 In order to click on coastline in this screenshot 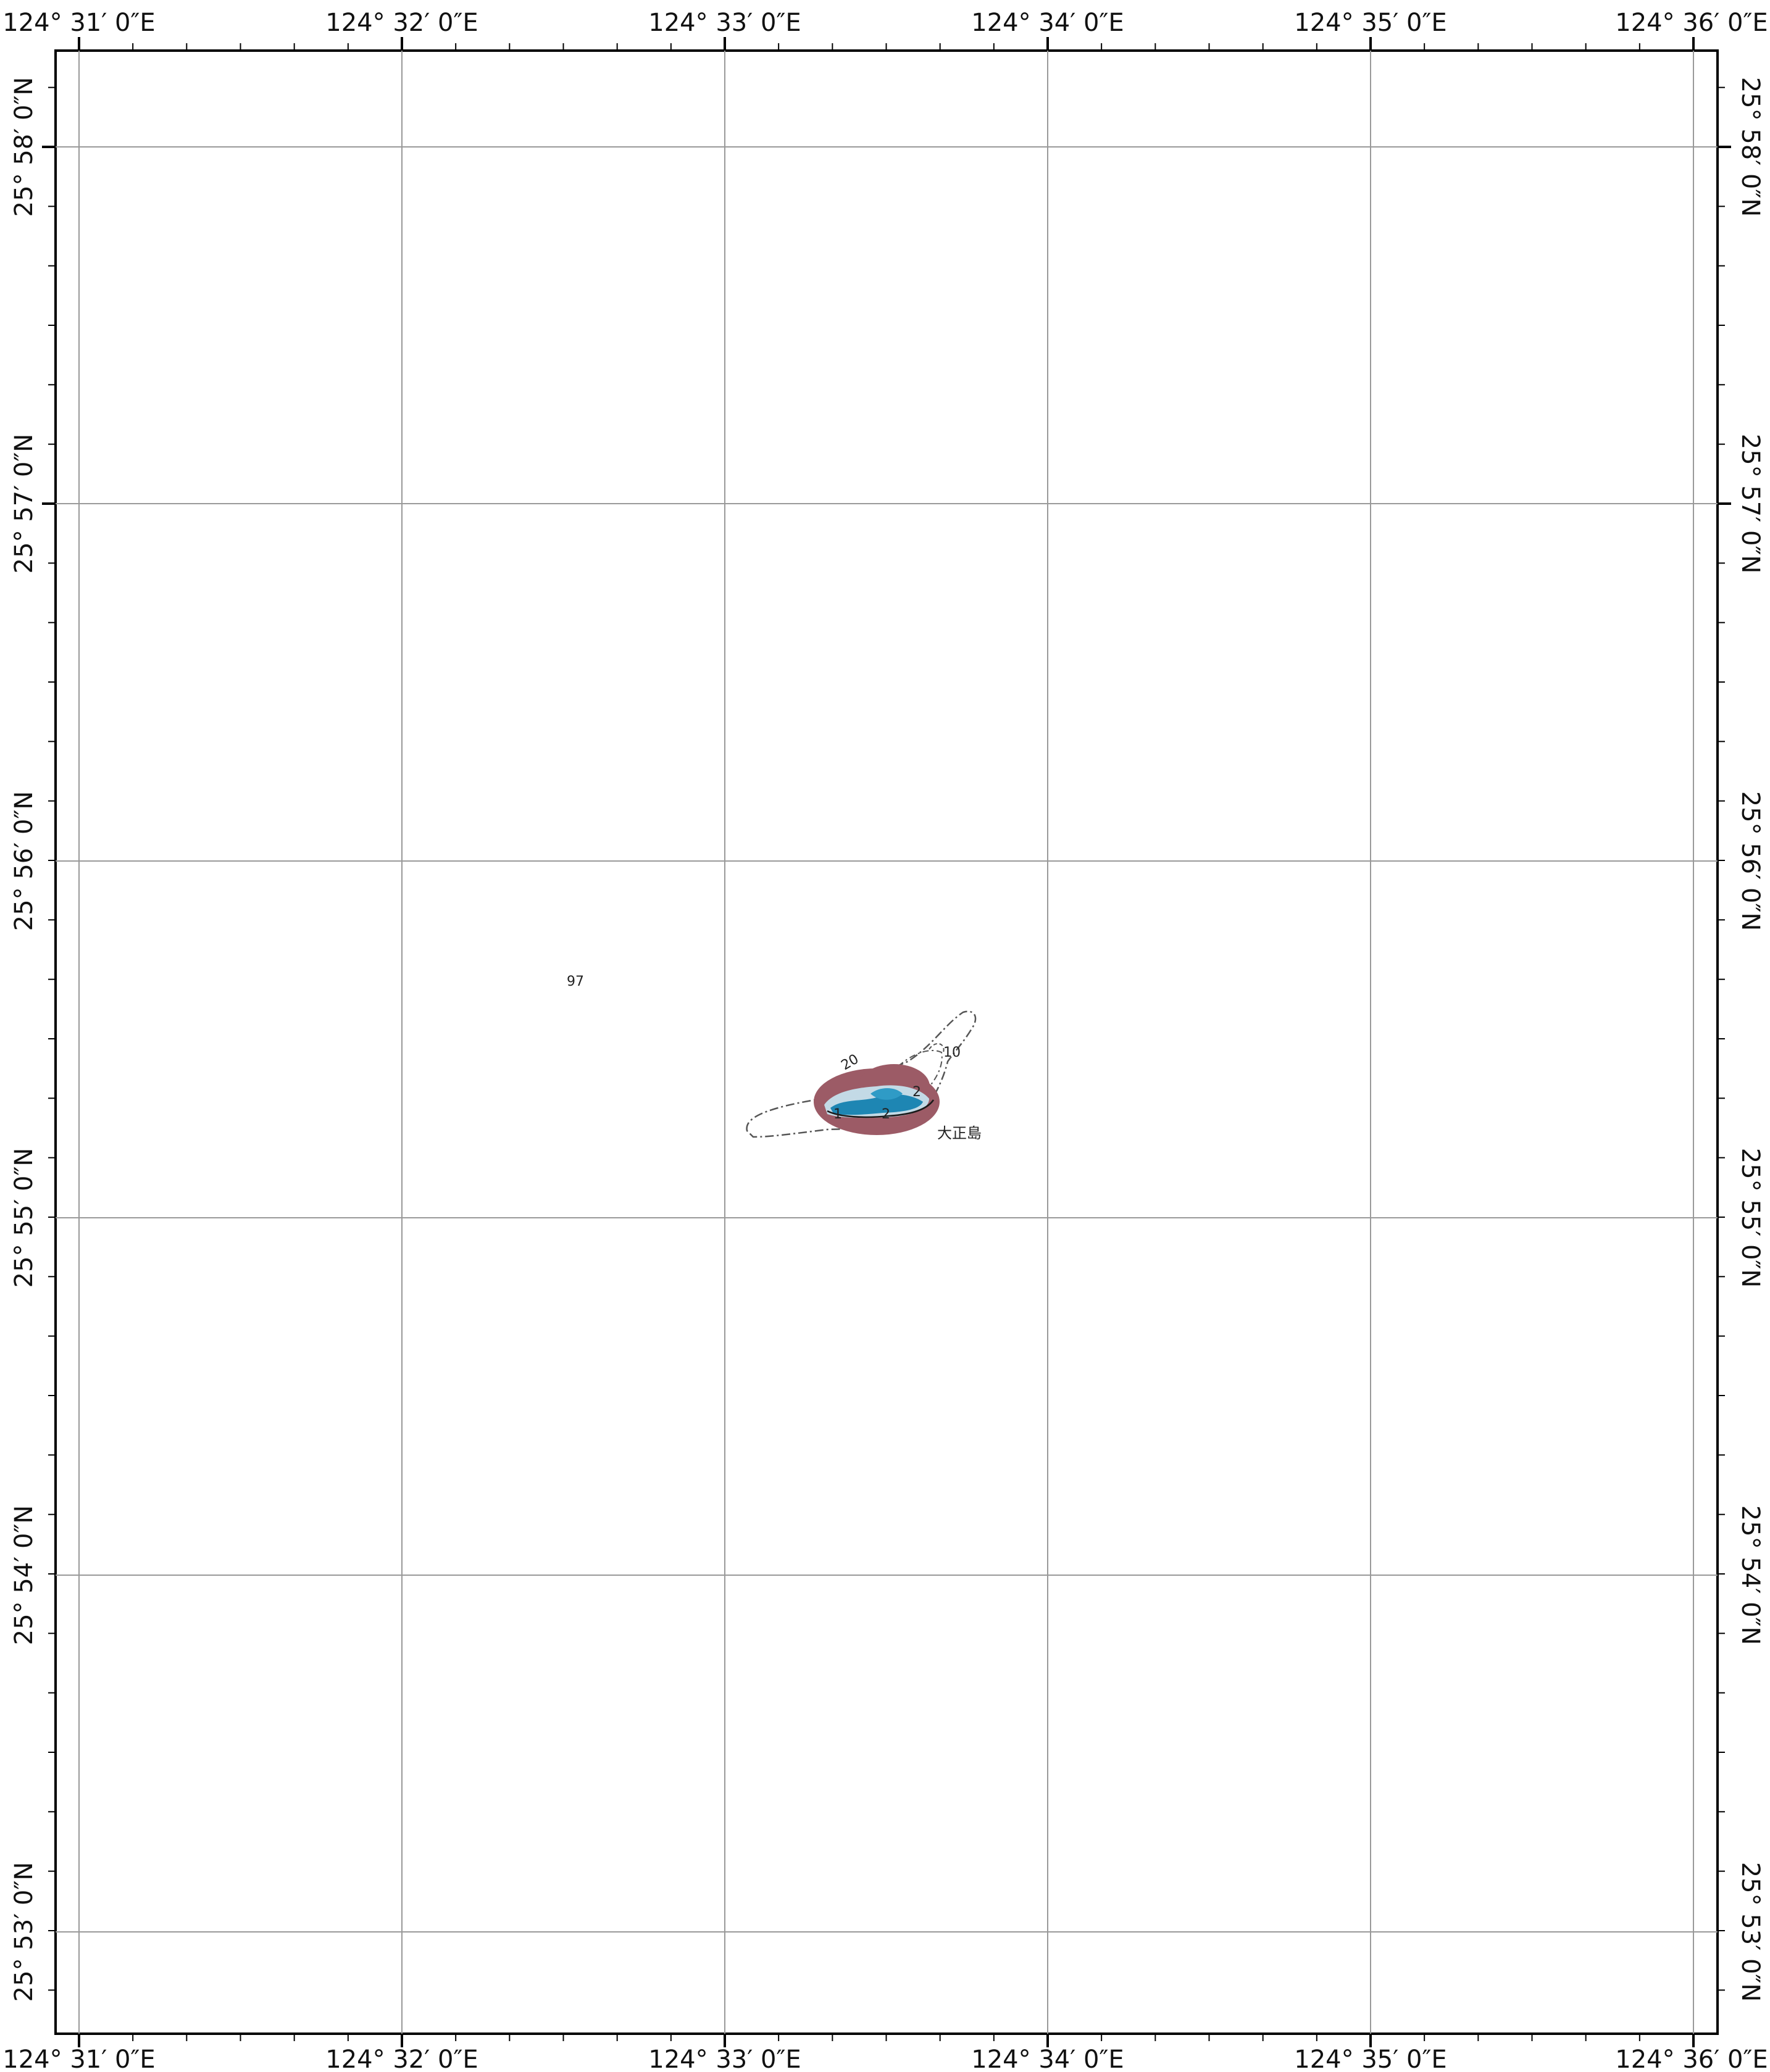, I will do `click(881, 1108)`.